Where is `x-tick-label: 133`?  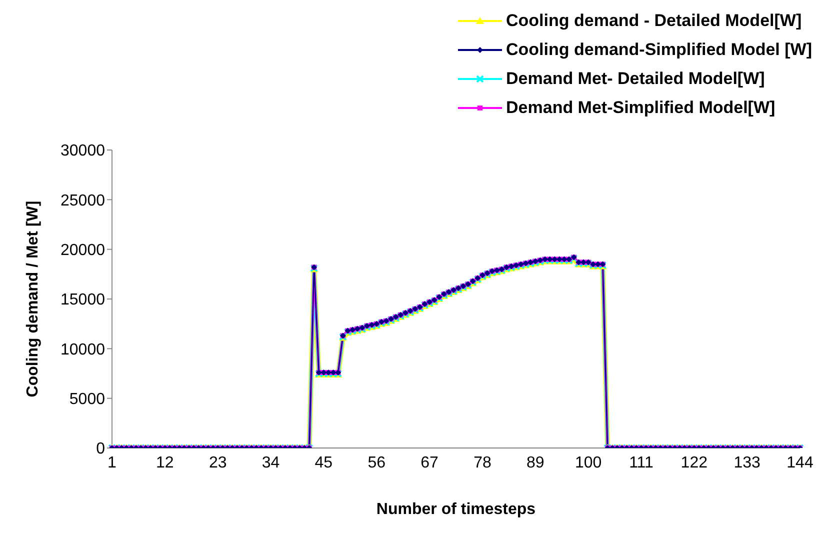 x-tick-label: 133 is located at coordinates (747, 463).